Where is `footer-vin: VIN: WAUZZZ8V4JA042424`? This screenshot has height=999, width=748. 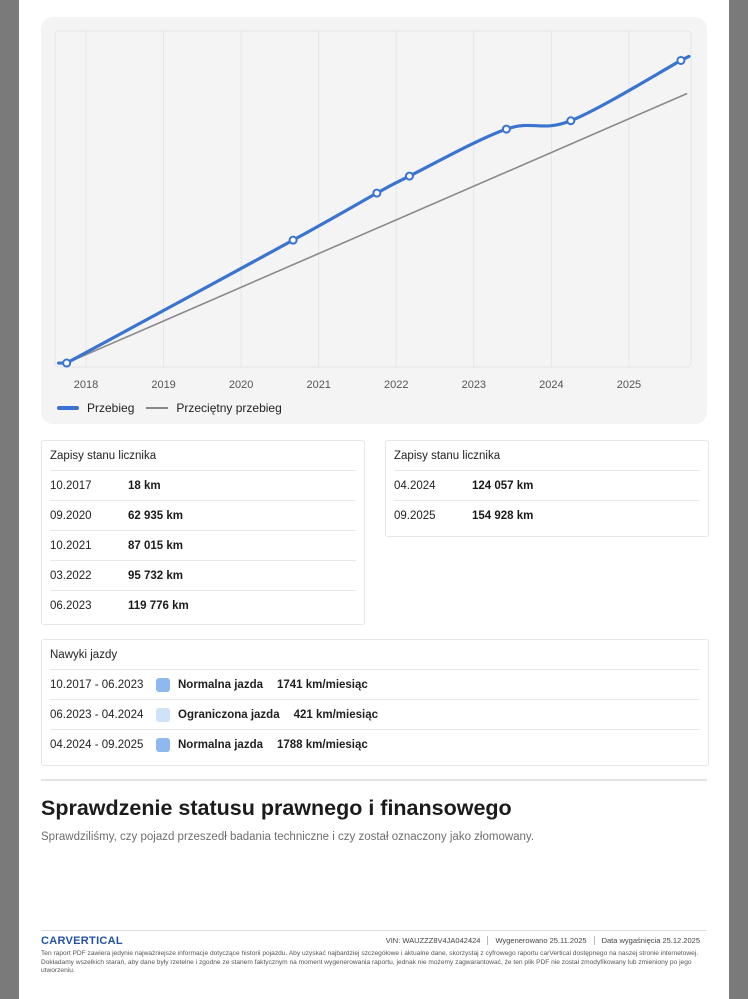
footer-vin: VIN: WAUZZZ8V4JA042424 is located at coordinates (433, 940).